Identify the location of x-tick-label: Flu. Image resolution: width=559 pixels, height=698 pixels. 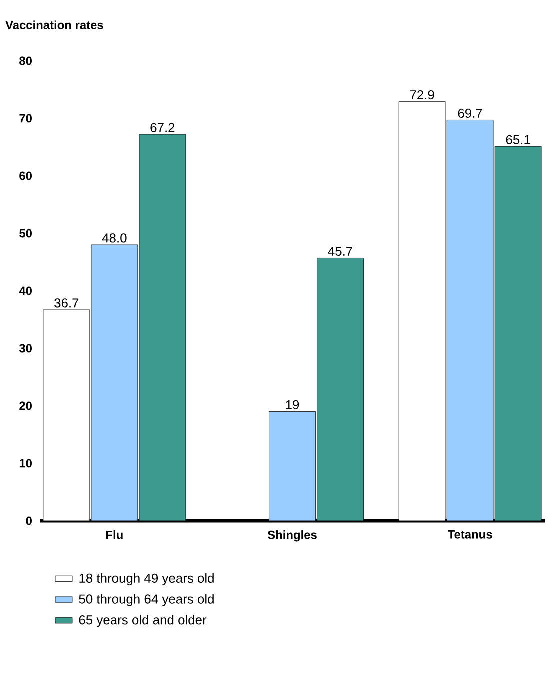
(114, 535).